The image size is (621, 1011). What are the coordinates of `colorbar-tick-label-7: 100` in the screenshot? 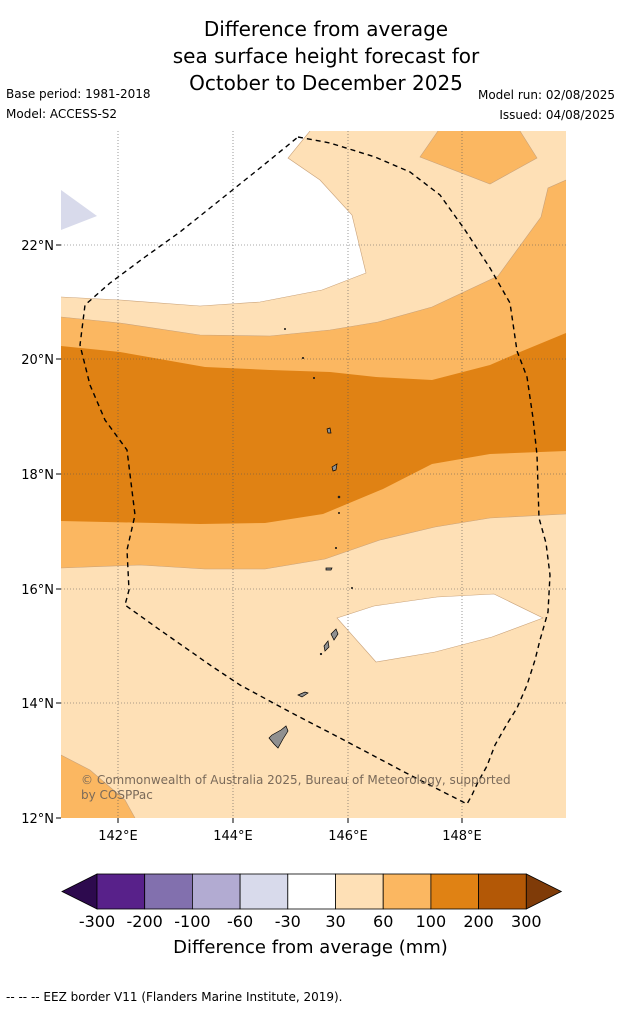 It's located at (431, 921).